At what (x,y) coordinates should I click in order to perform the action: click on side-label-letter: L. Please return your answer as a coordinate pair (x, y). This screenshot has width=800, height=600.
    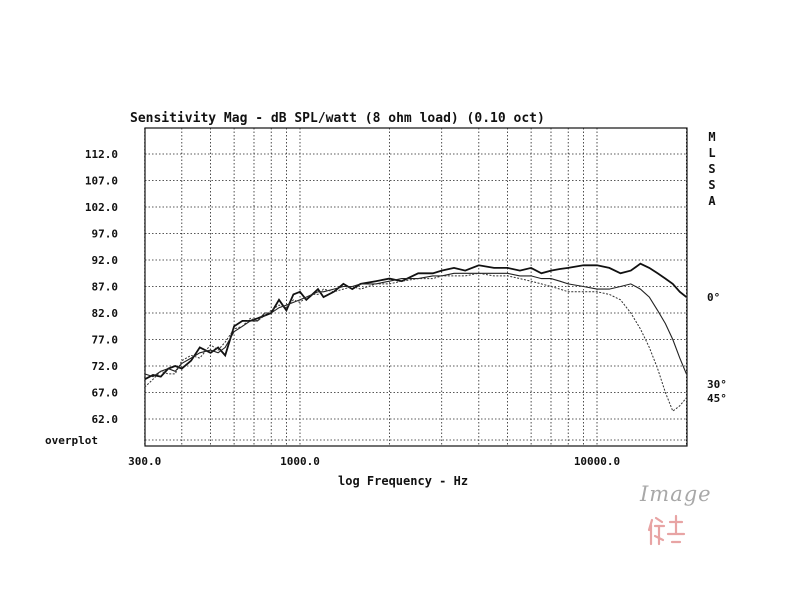
    Looking at the image, I should click on (711, 153).